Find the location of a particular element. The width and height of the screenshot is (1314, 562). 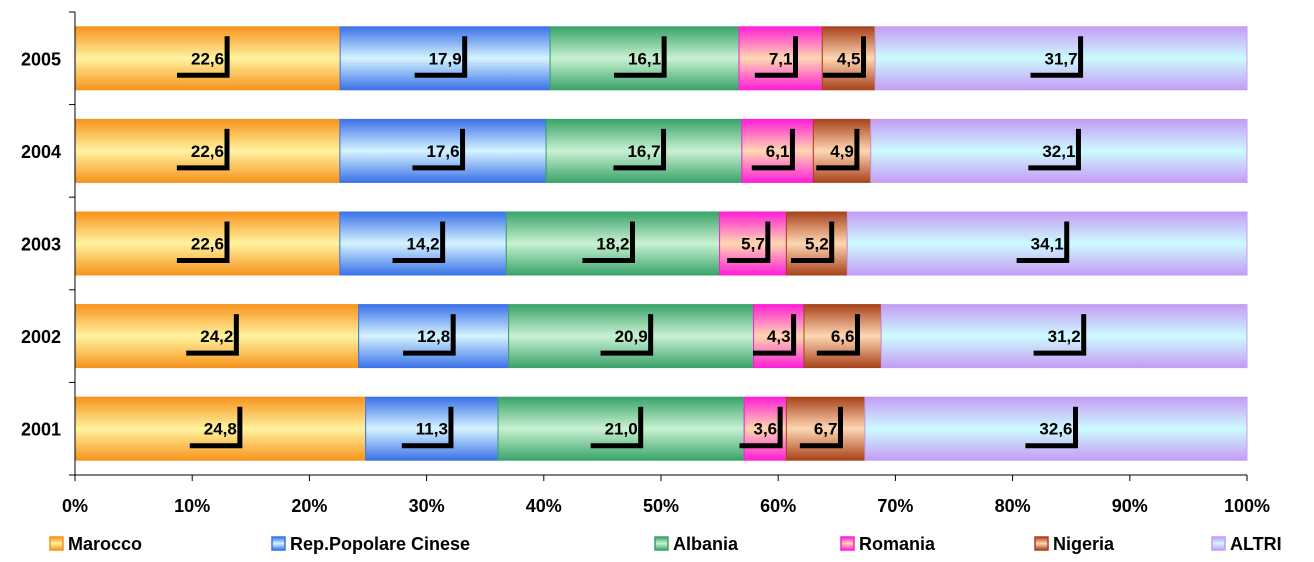

data-label: 7,1 is located at coordinates (781, 58).